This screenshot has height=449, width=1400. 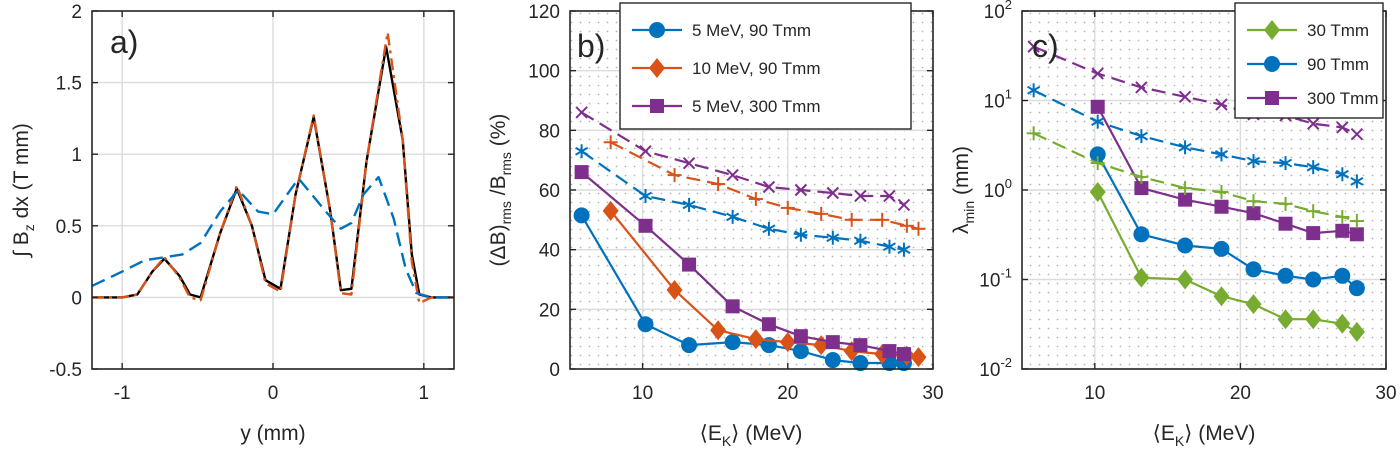 I want to click on legend-label: 300 Tmm, so click(x=1343, y=98).